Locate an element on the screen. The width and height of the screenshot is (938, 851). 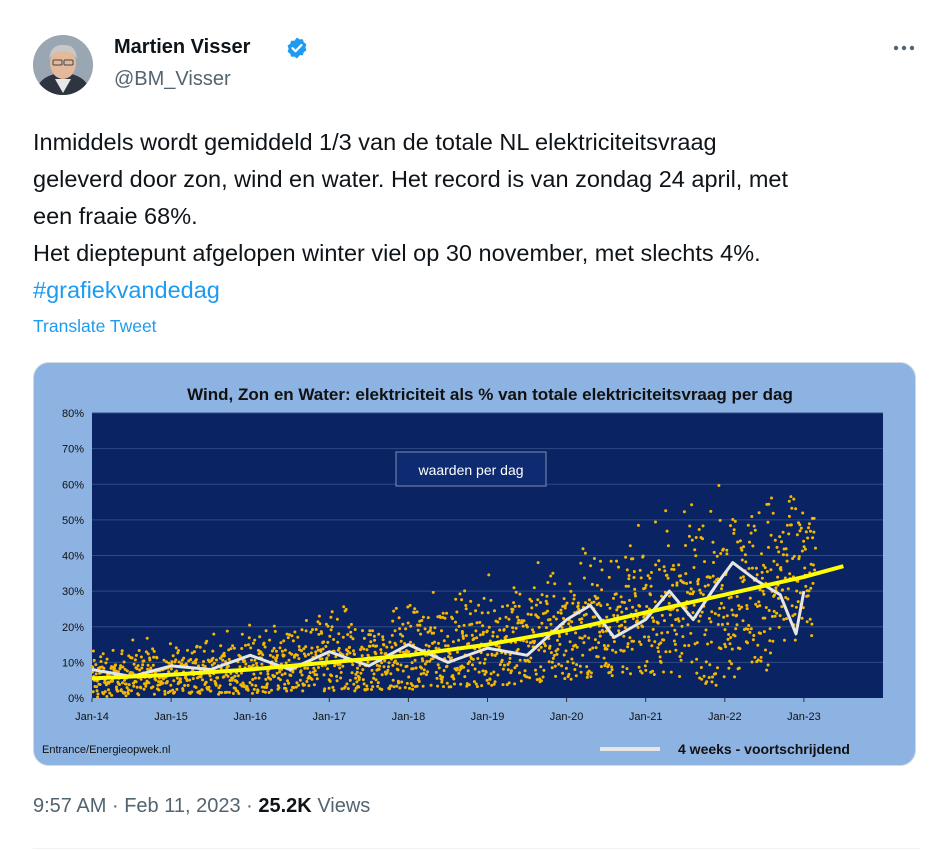
avatar is located at coordinates (63, 65).